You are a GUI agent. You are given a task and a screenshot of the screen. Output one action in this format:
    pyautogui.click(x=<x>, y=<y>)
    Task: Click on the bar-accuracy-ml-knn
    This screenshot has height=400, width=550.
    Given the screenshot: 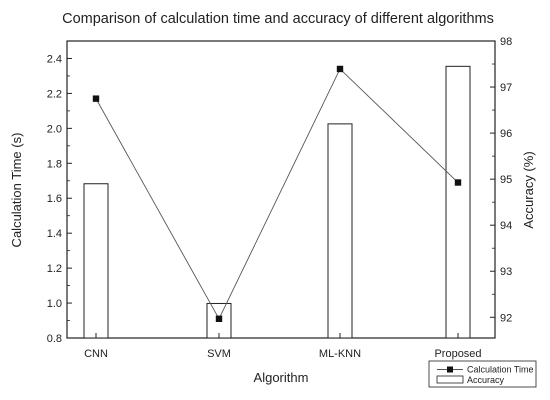 What is the action you would take?
    pyautogui.click(x=340, y=231)
    